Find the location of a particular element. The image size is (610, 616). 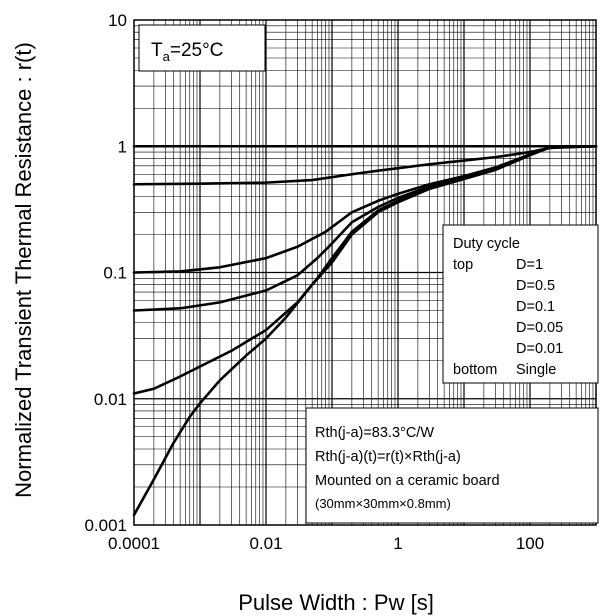

ambient-box-frame is located at coordinates (202, 48).